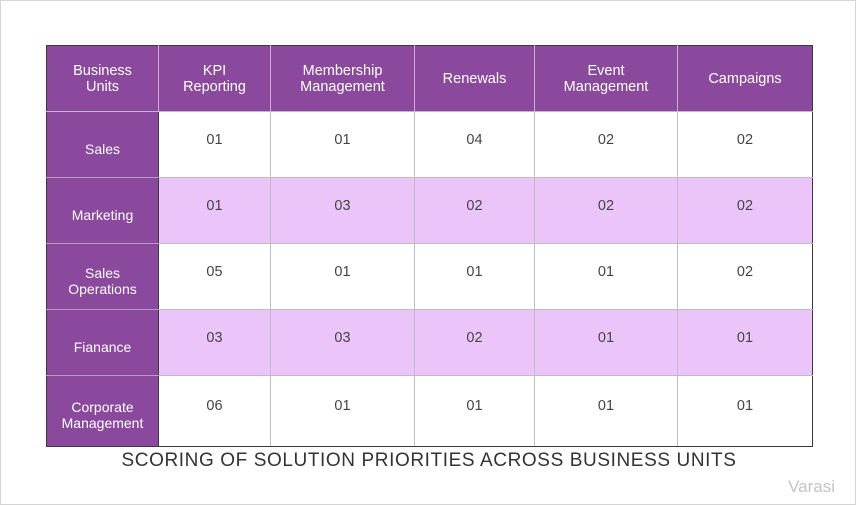  I want to click on row-label-corporate-management: Corporate Management, so click(102, 411).